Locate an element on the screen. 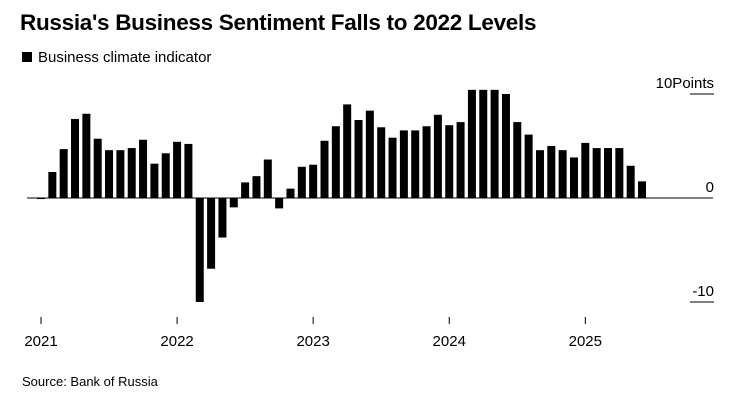  y-tick-label: -10 is located at coordinates (703, 291).